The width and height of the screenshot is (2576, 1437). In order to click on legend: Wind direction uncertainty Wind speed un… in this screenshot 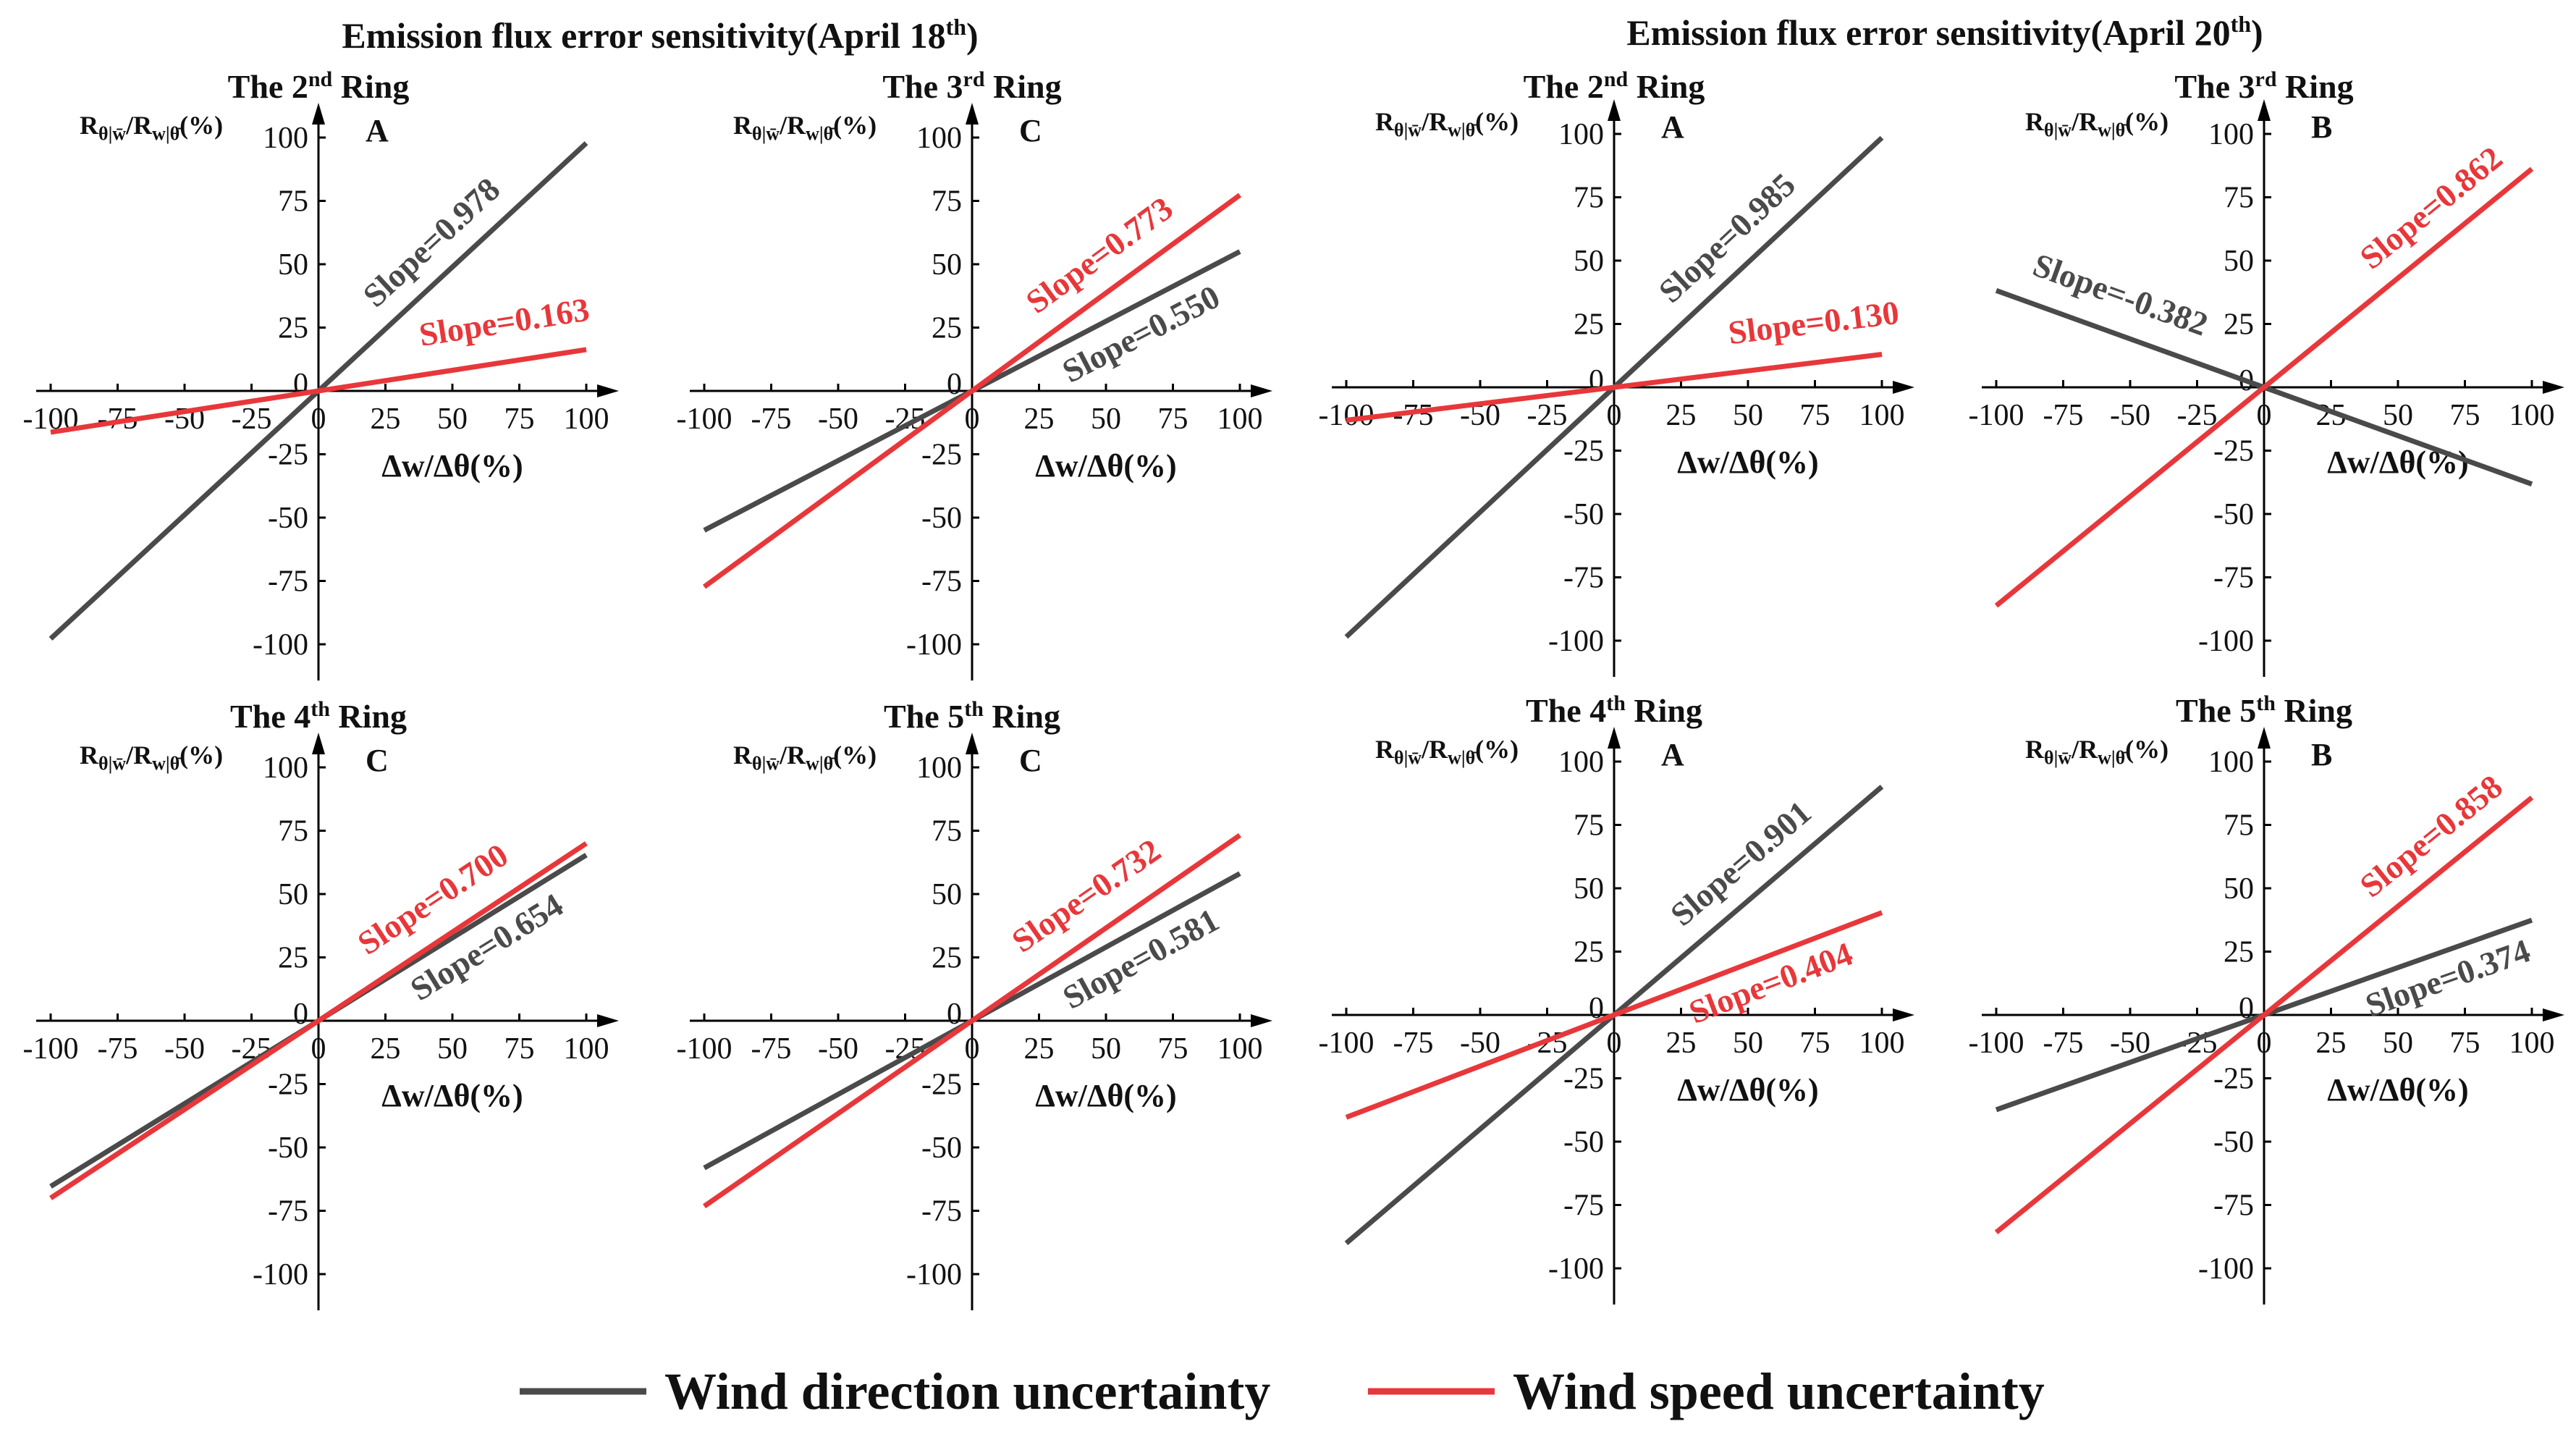, I will do `click(1282, 1391)`.